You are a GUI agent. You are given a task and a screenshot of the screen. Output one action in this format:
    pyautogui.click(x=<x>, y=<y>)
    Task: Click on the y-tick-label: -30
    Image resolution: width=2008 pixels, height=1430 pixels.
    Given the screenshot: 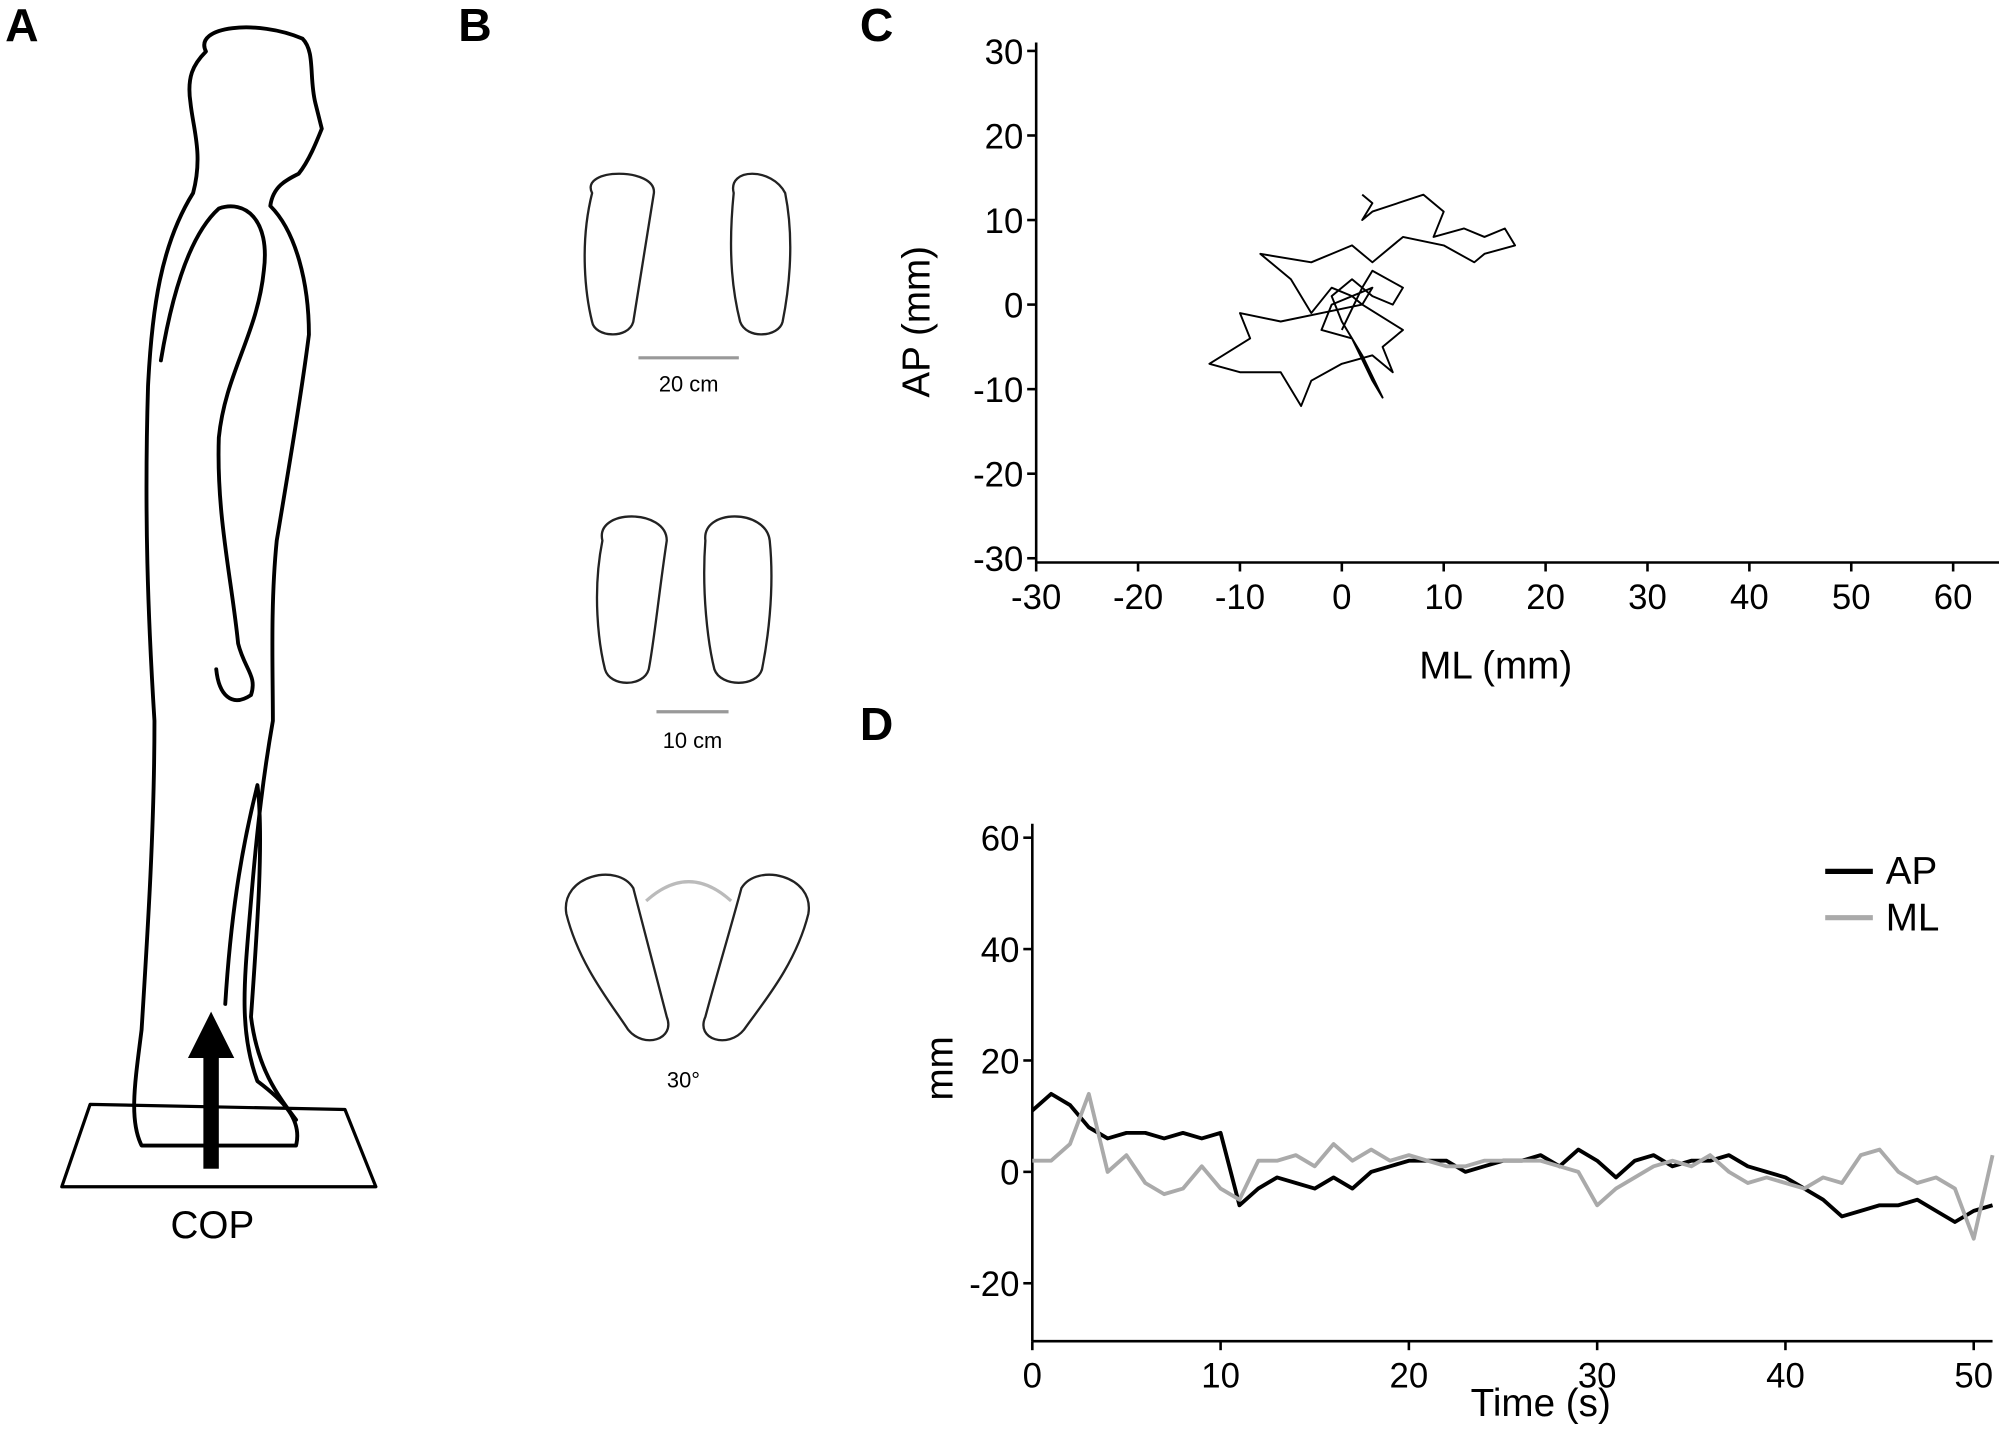 What is the action you would take?
    pyautogui.click(x=998, y=560)
    